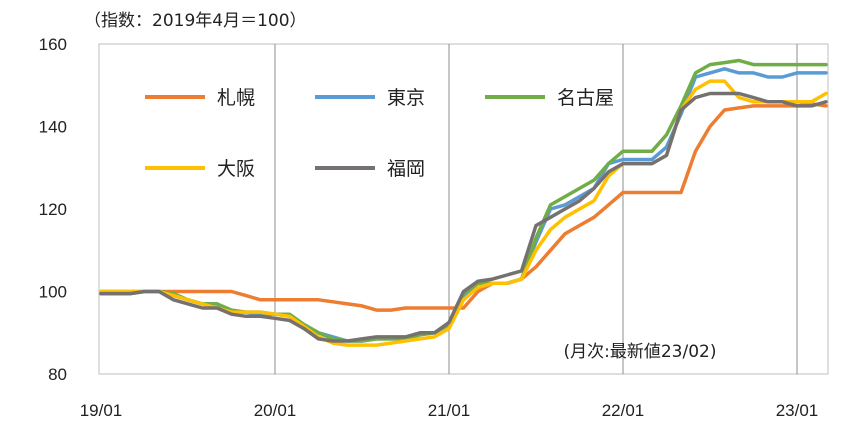  What do you see at coordinates (623, 410) in the screenshot?
I see `x-tick-label: 22/01` at bounding box center [623, 410].